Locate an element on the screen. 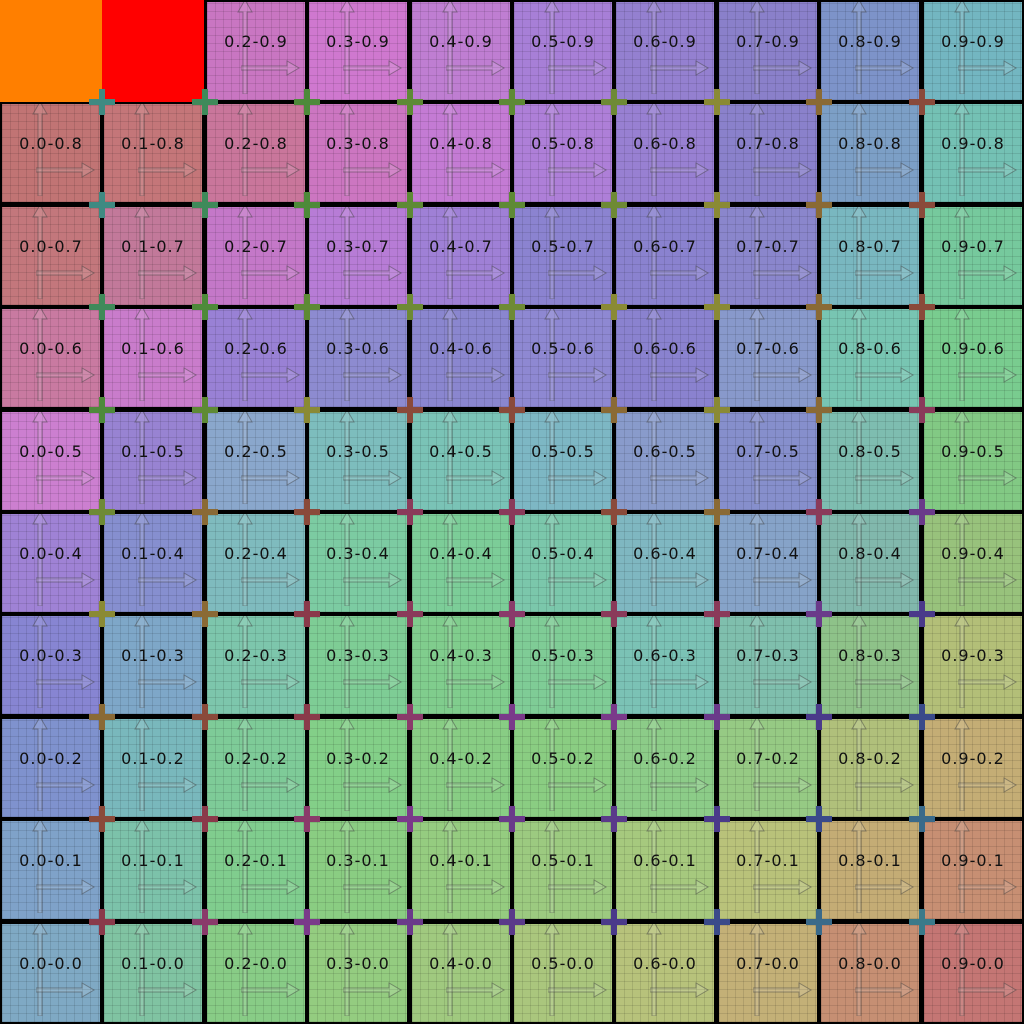 The height and width of the screenshot is (1024, 1024). grid-tile: 0.5-0.4 is located at coordinates (563, 563).